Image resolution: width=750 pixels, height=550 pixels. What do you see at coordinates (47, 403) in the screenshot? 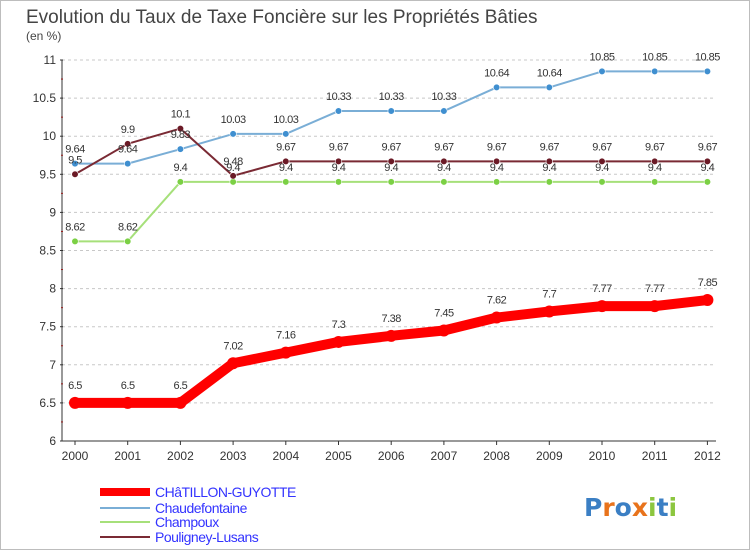
I see `y-tick-label: 6.5` at bounding box center [47, 403].